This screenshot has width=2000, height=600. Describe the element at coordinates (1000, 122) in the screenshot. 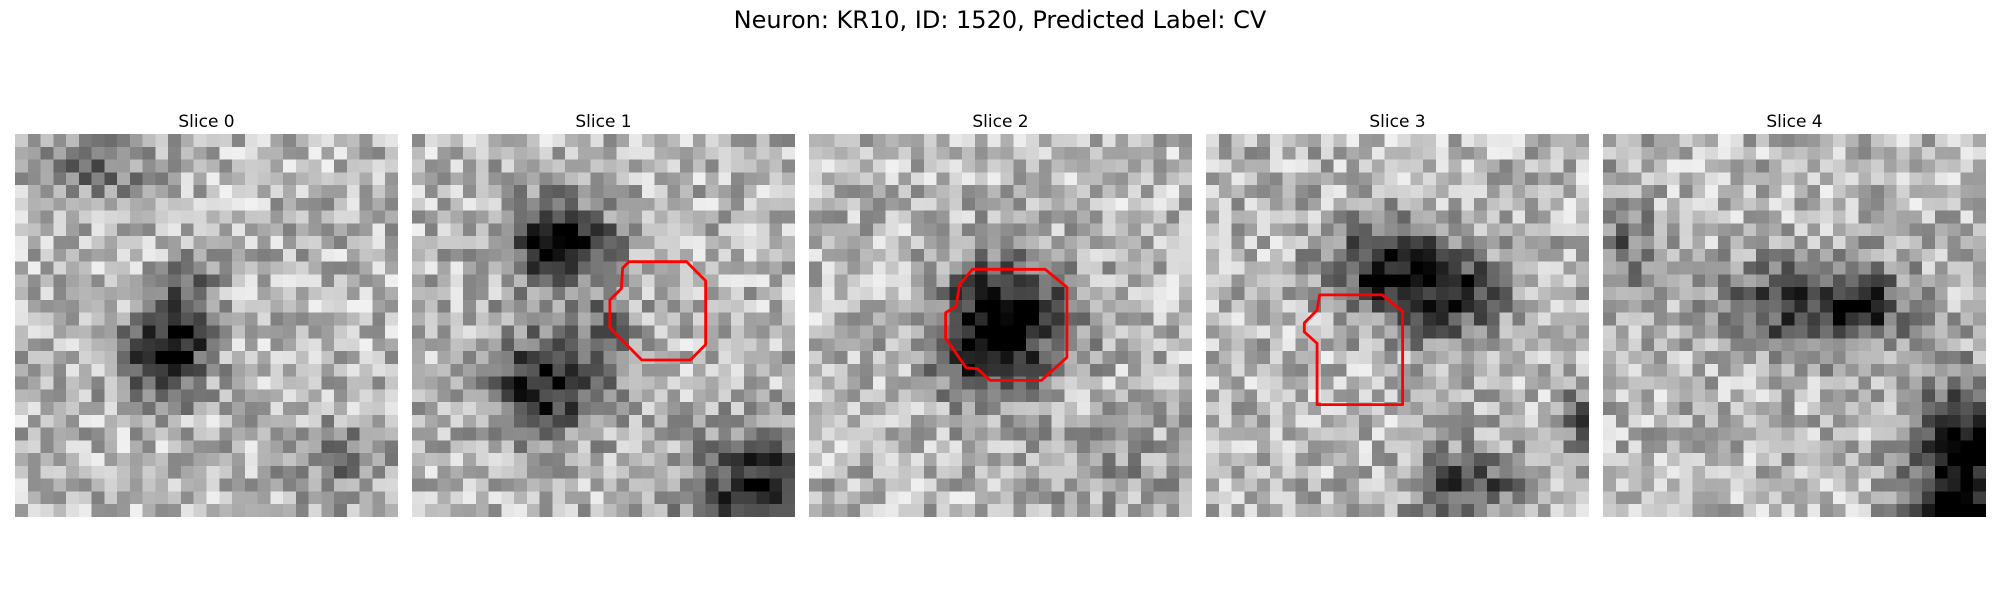

I see `slice-title: Slice 2` at that location.